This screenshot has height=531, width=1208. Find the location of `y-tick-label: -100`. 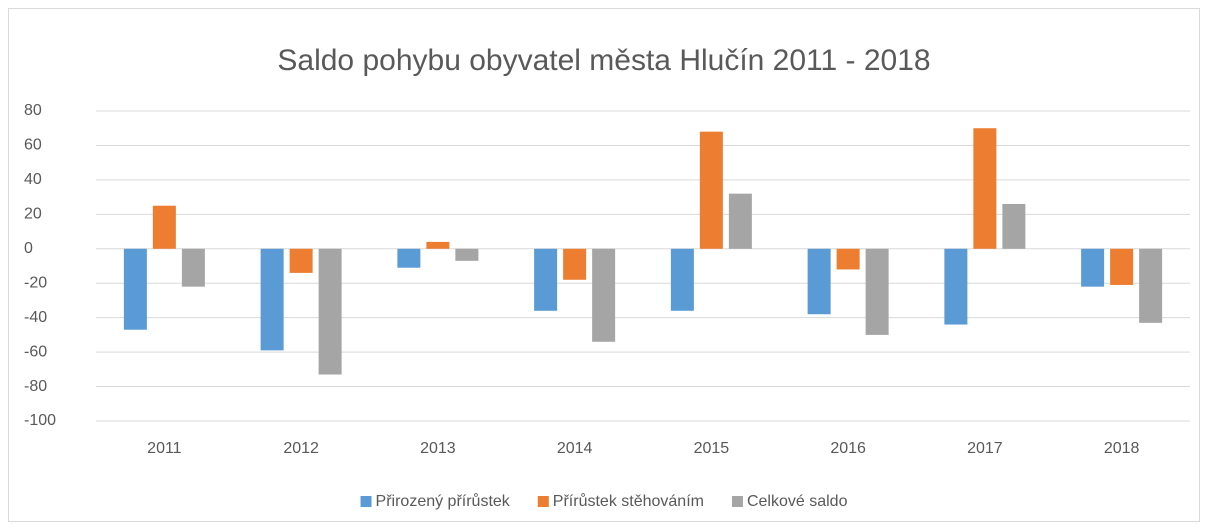

y-tick-label: -100 is located at coordinates (40, 420).